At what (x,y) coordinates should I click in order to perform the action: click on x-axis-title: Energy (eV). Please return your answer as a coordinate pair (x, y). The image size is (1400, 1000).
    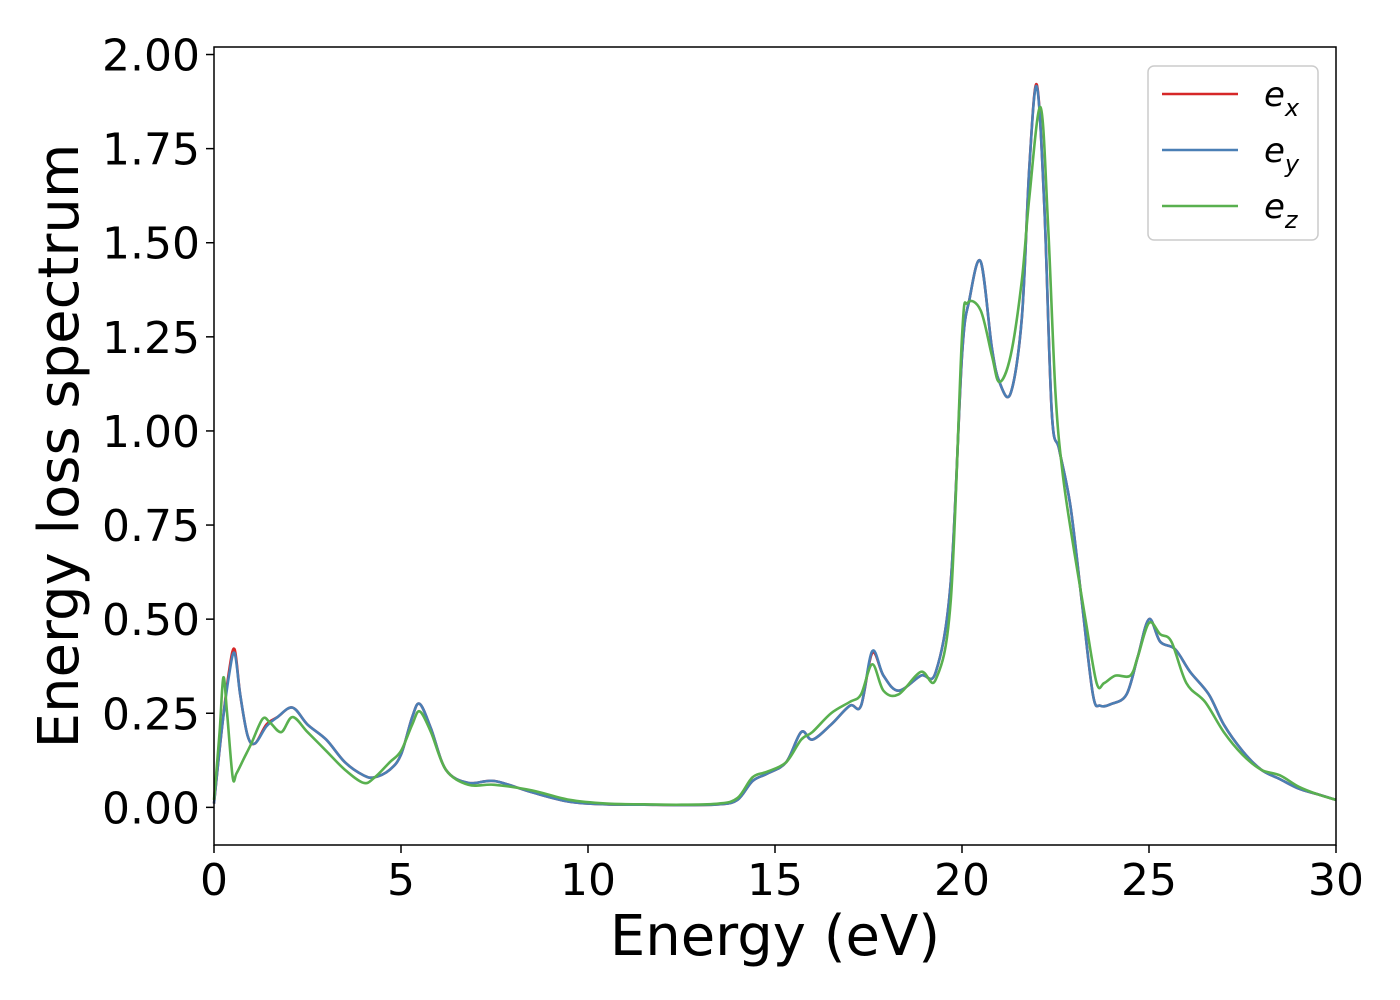
    Looking at the image, I should click on (775, 936).